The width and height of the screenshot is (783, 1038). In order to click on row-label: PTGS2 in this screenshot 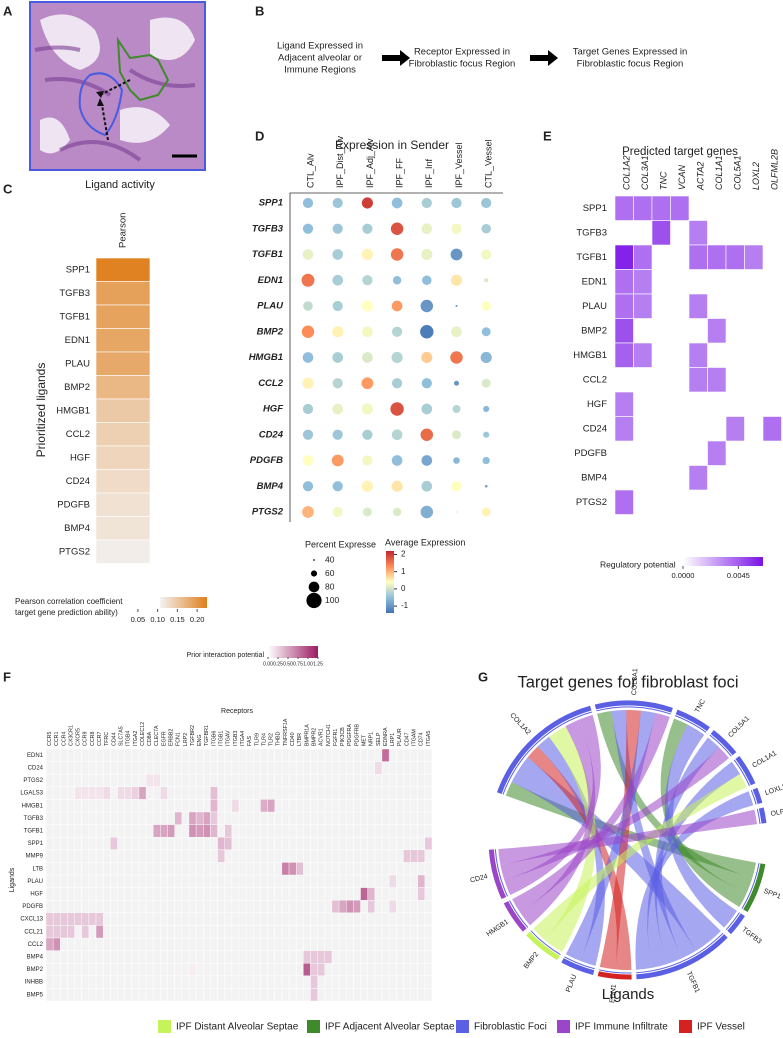, I will do `click(33, 781)`.